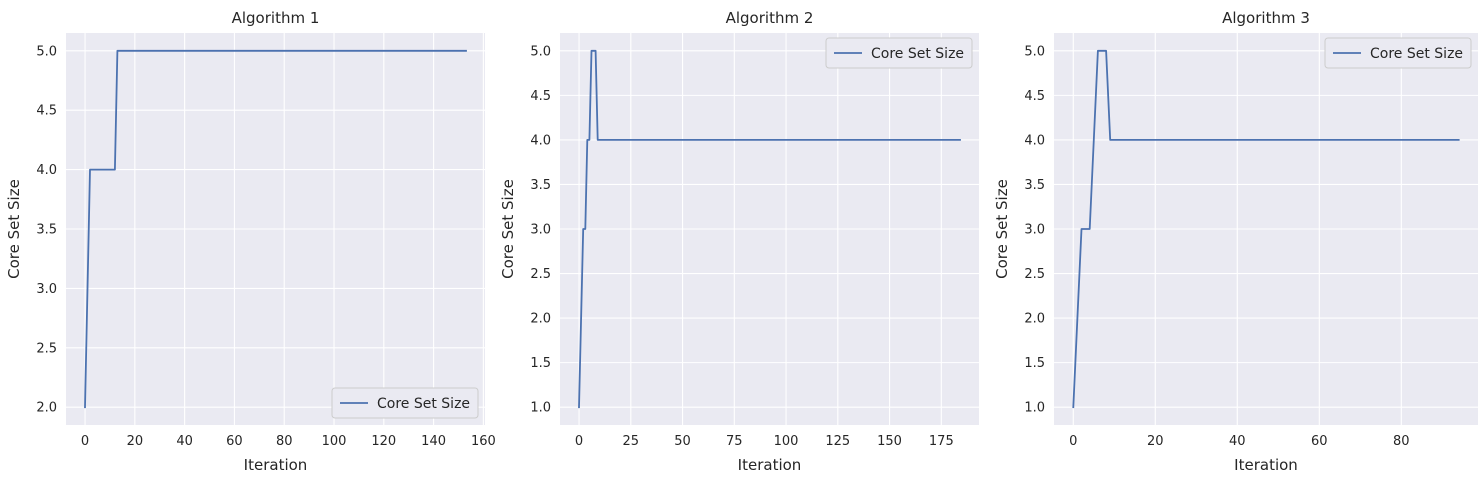  I want to click on x-tick-label: 150, so click(889, 441).